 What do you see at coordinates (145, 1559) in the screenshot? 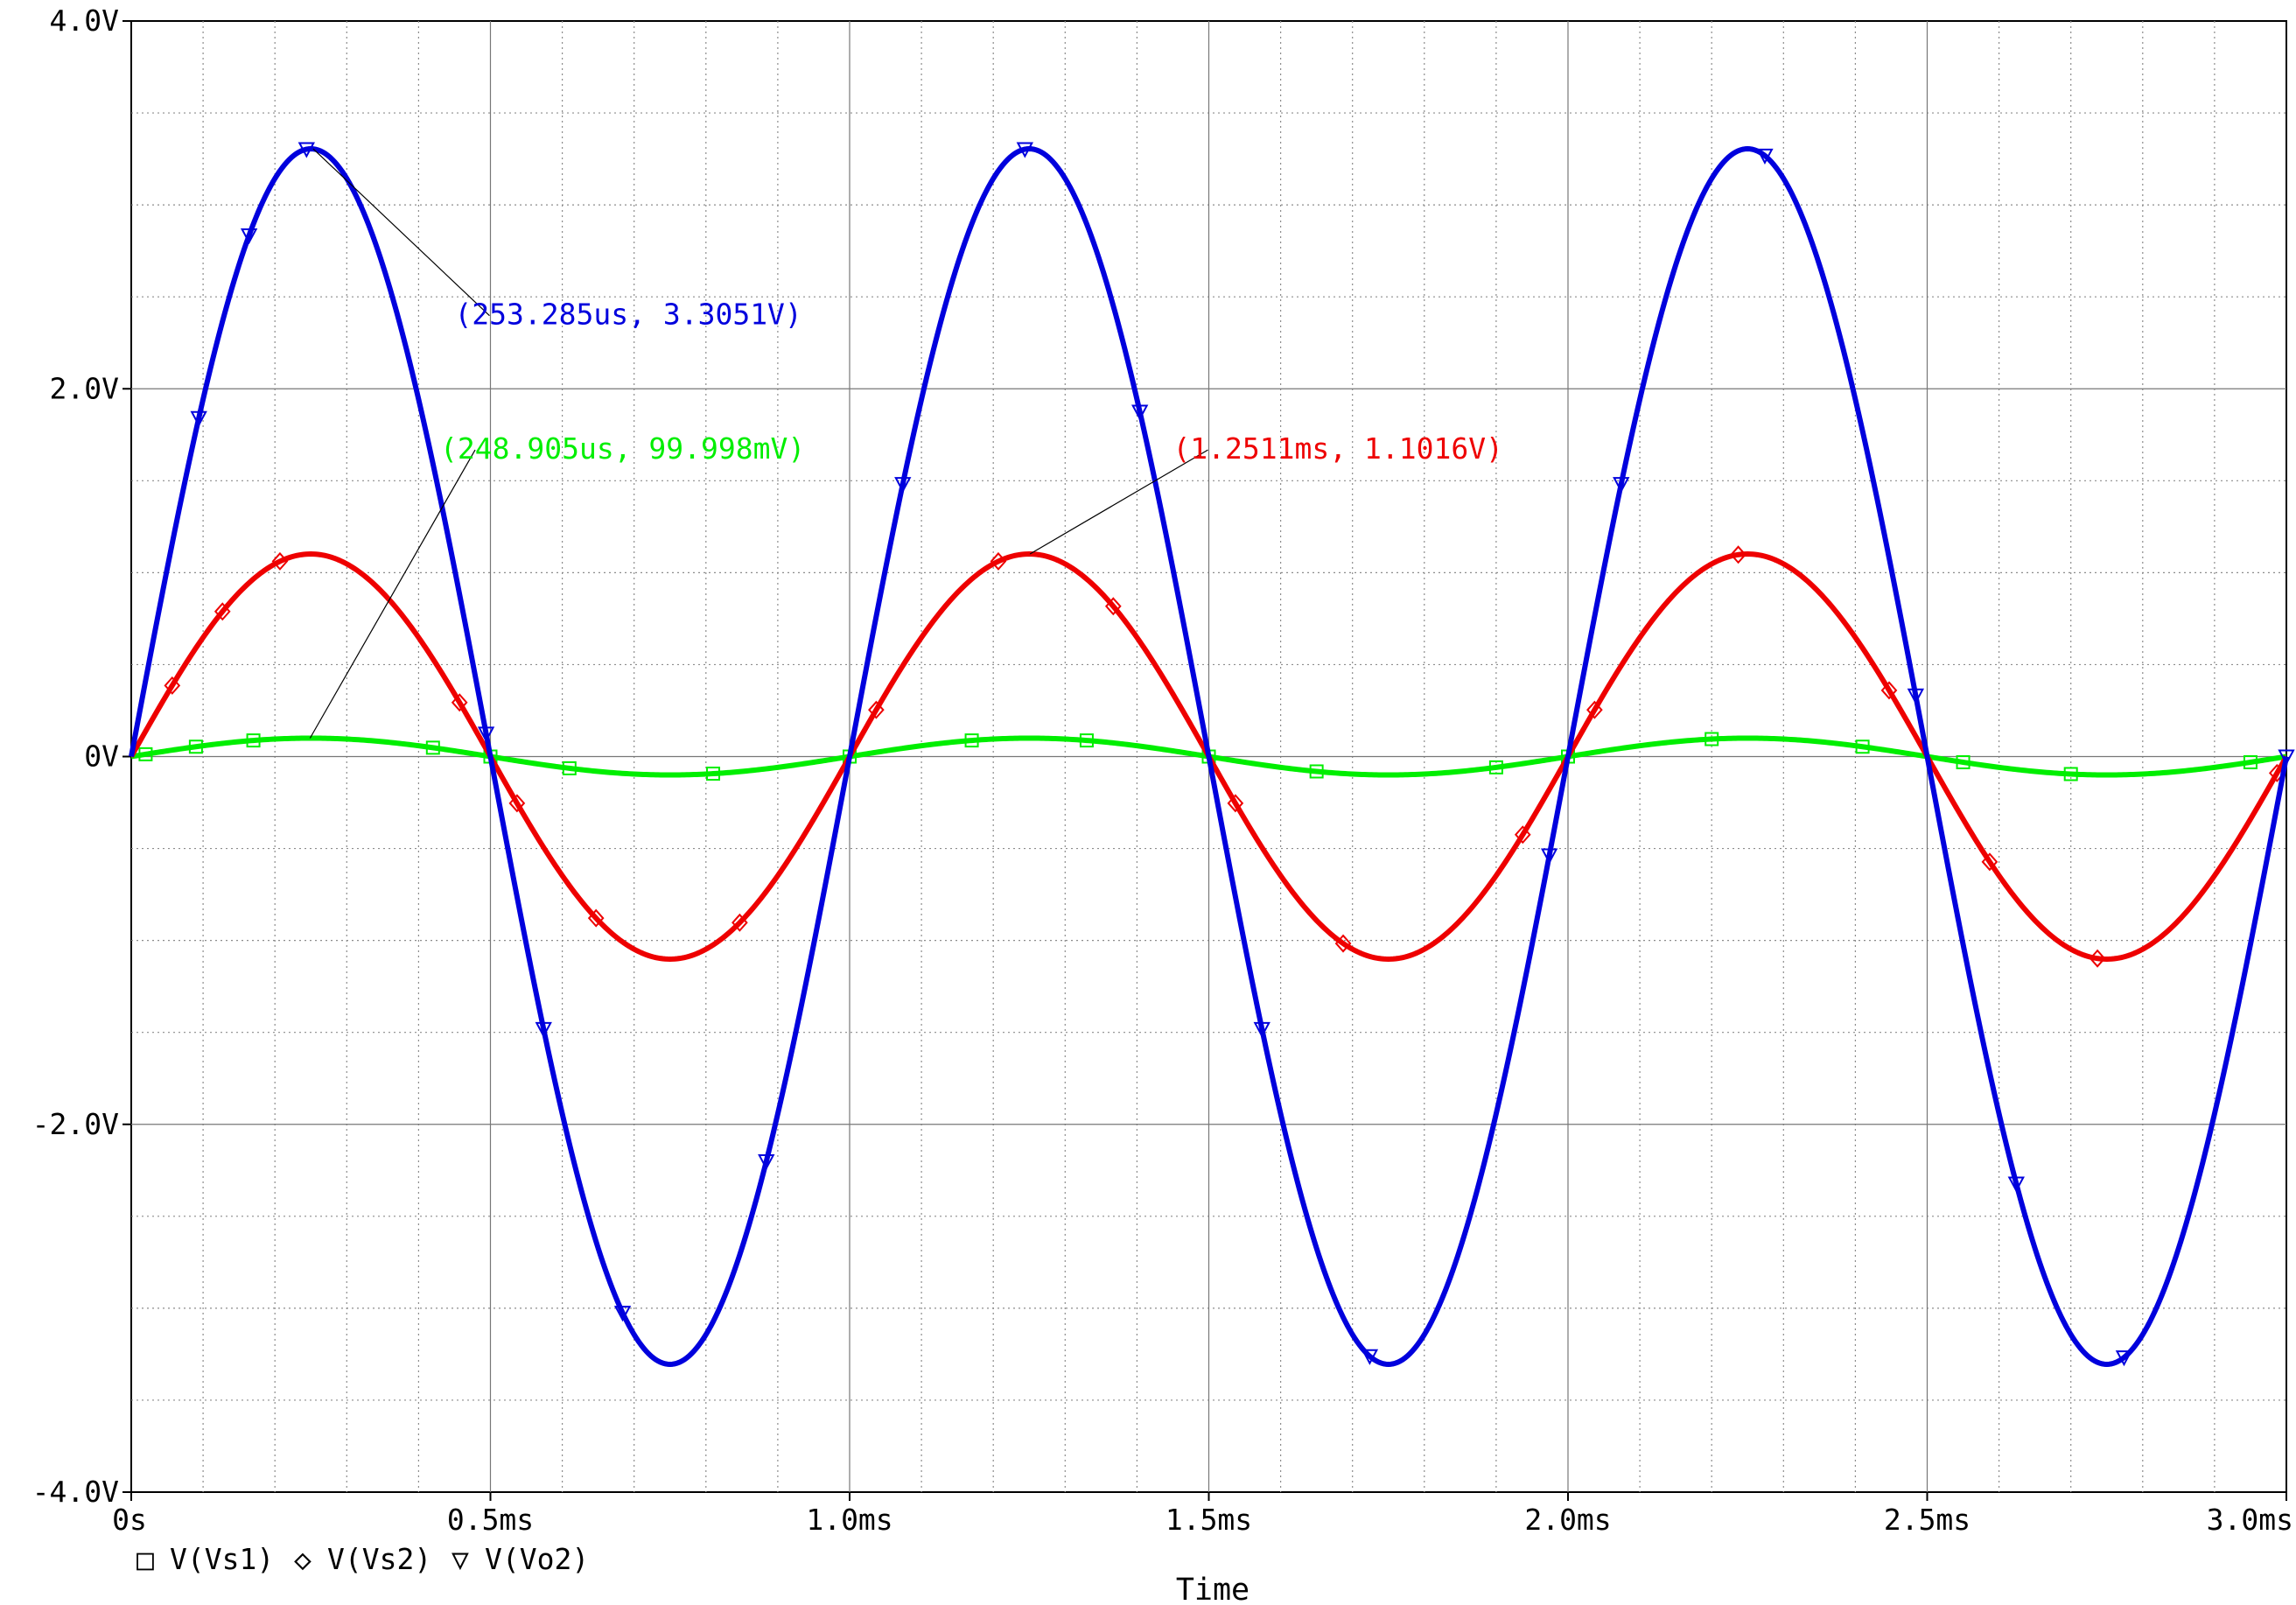
I see `legend-marker-icon: □` at bounding box center [145, 1559].